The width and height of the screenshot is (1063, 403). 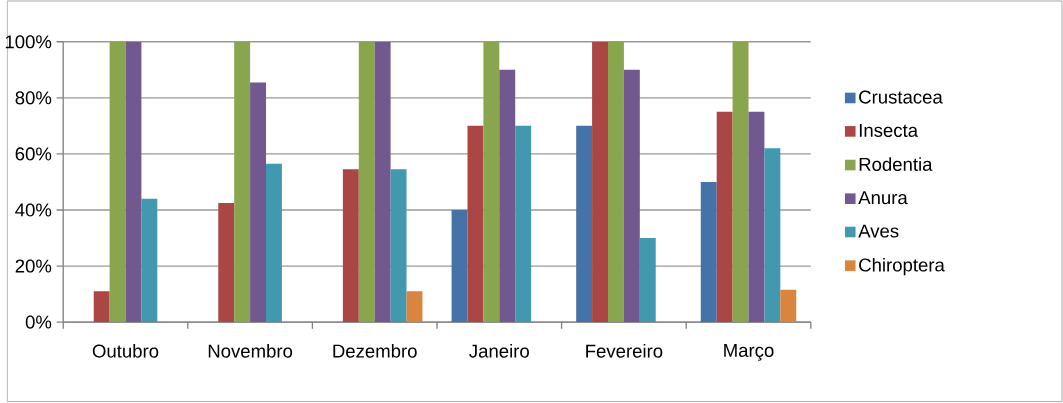 I want to click on legend-label: Insecta, so click(x=889, y=131).